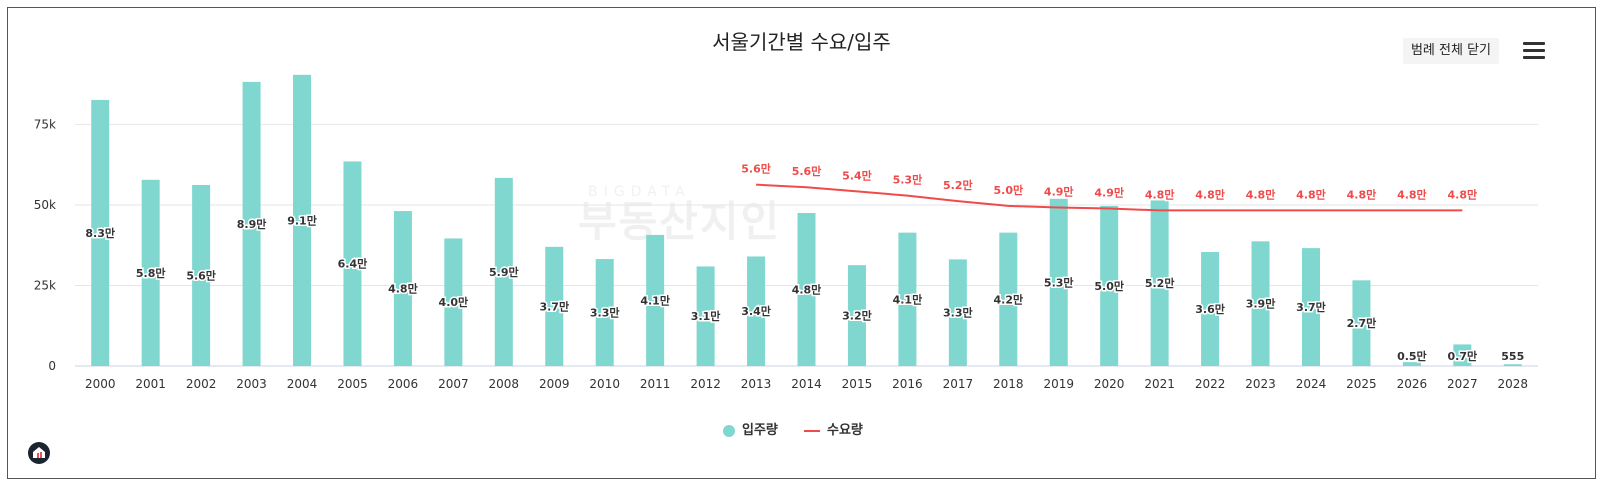 This screenshot has width=1605, height=489. Describe the element at coordinates (756, 311) in the screenshot. I see `bar-data-label: 3.4만` at that location.